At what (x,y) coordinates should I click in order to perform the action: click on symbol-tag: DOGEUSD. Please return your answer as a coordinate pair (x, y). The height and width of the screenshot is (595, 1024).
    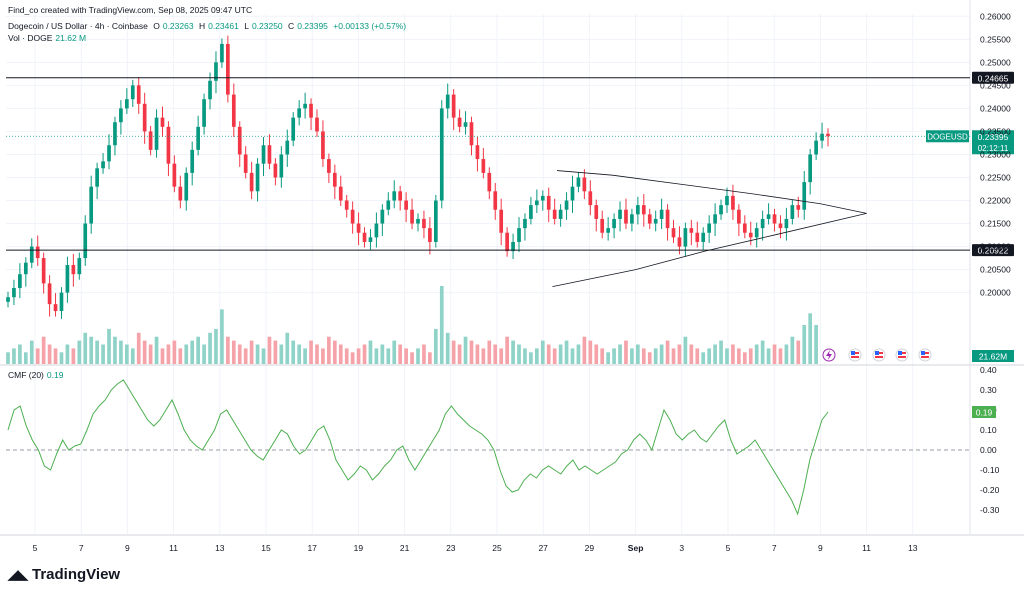
    Looking at the image, I should click on (947, 136).